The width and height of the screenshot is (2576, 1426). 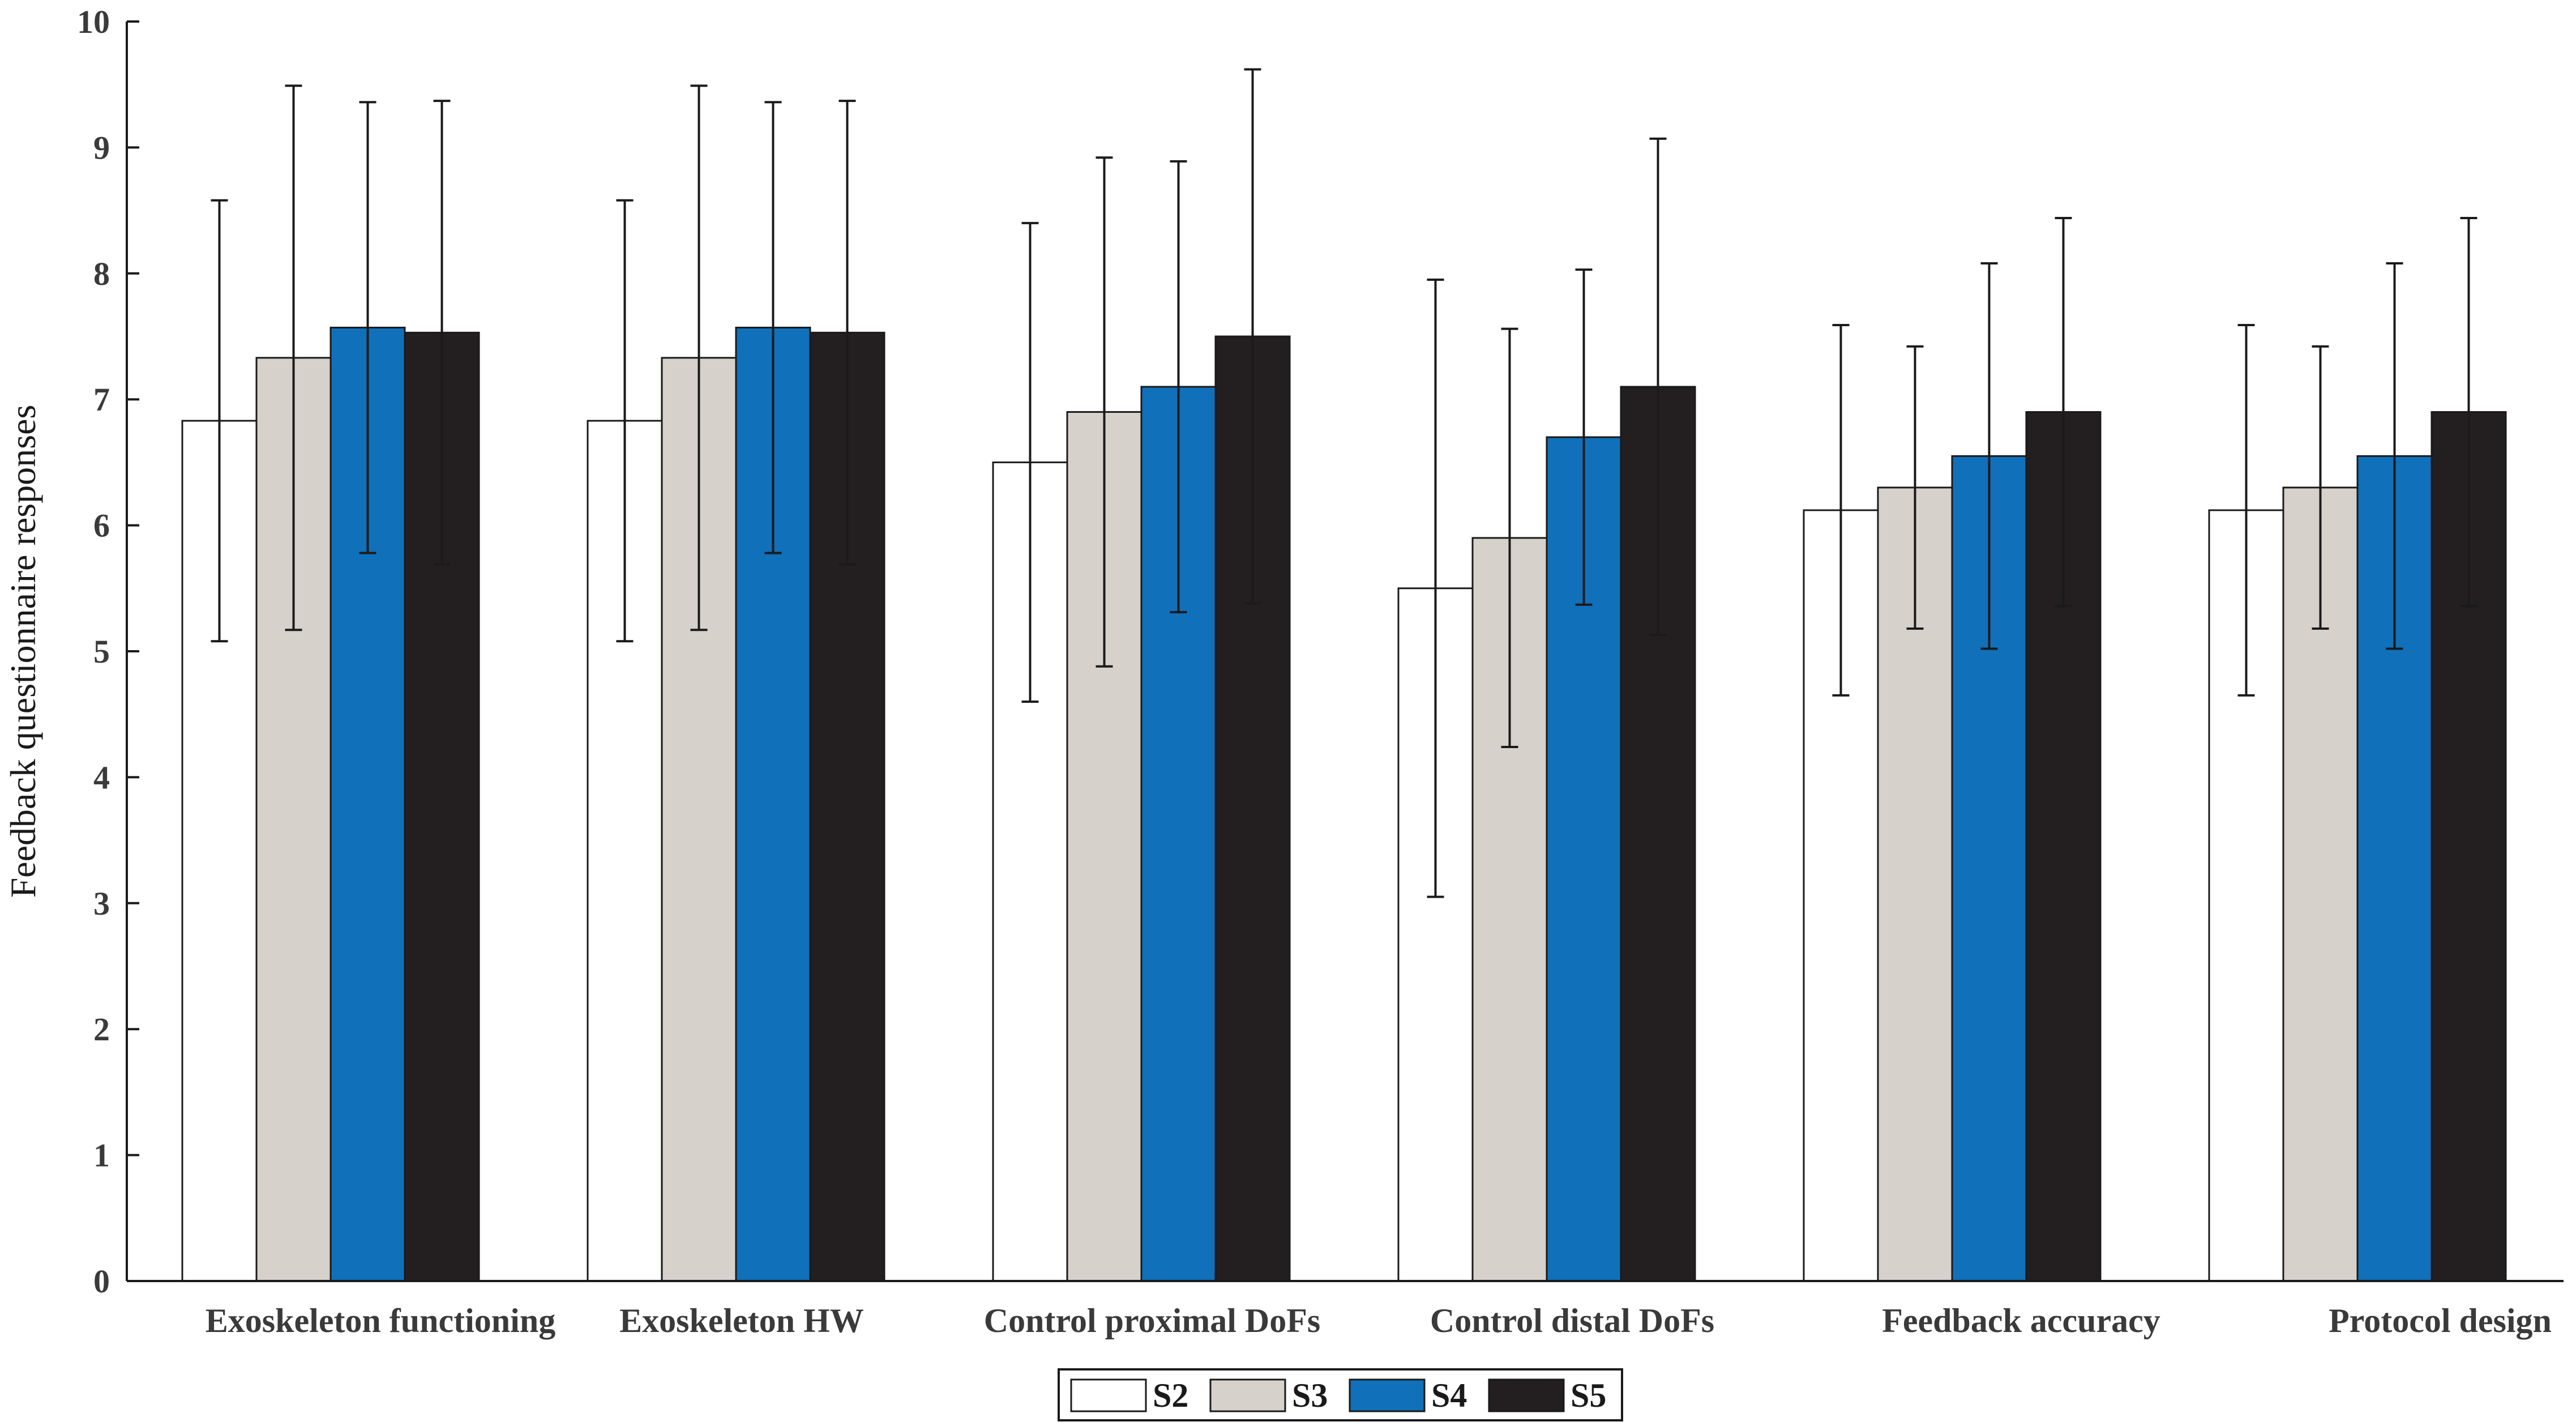 I want to click on legend-label-s4: S4, so click(x=1449, y=1395).